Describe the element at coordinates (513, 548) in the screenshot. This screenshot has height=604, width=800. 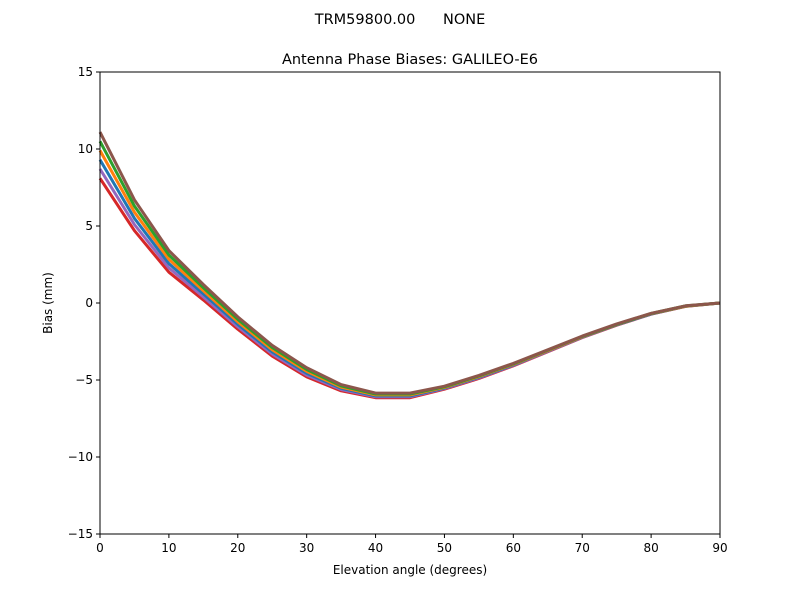
I see `x-tick-label: 60` at that location.